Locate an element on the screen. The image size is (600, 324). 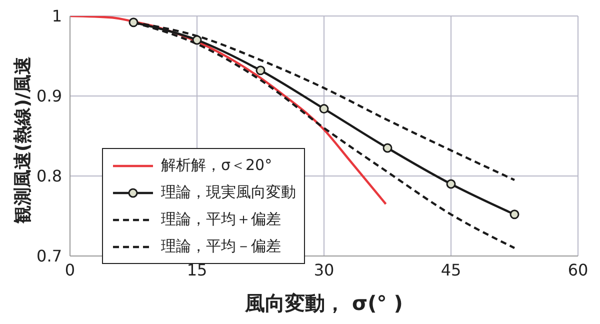
y-tick-label: 0.8 is located at coordinates (49, 176).